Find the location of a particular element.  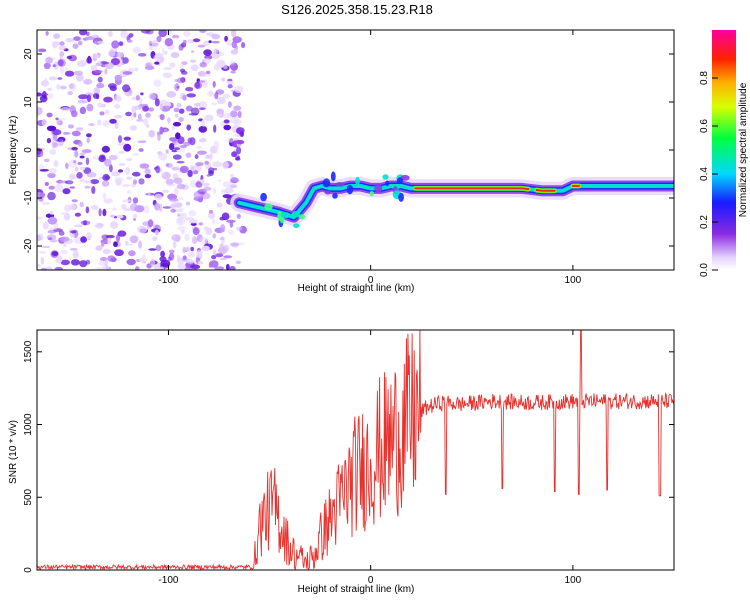

spectrogram-y-tick-label: -10 is located at coordinates (28, 197).